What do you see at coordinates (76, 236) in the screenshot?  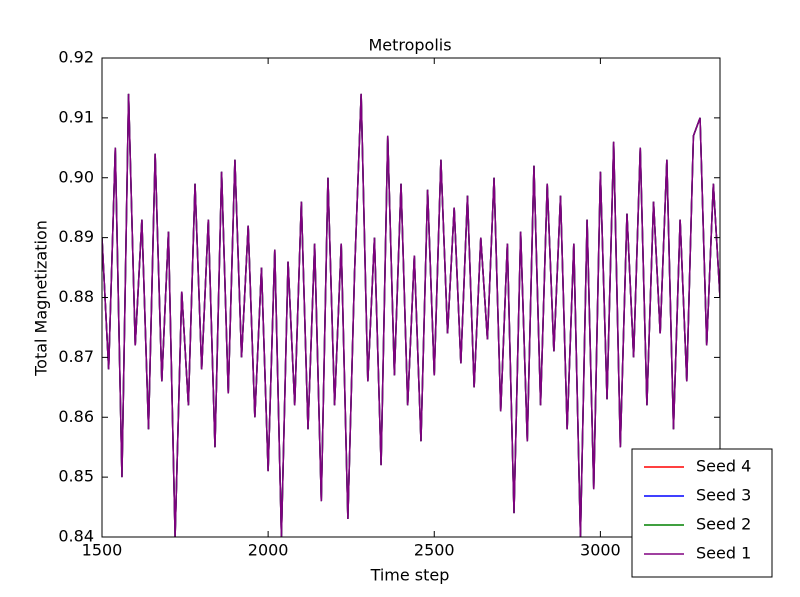 I see `y-tick-label: 0.89` at bounding box center [76, 236].